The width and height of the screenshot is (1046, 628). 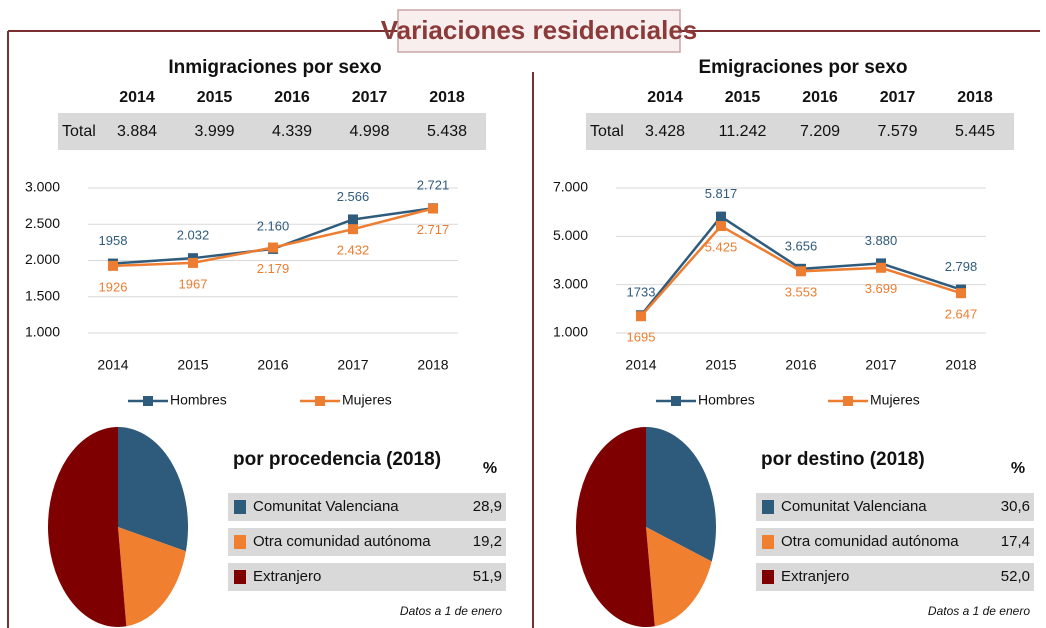 I want to click on data-label: 2.717, so click(x=433, y=229).